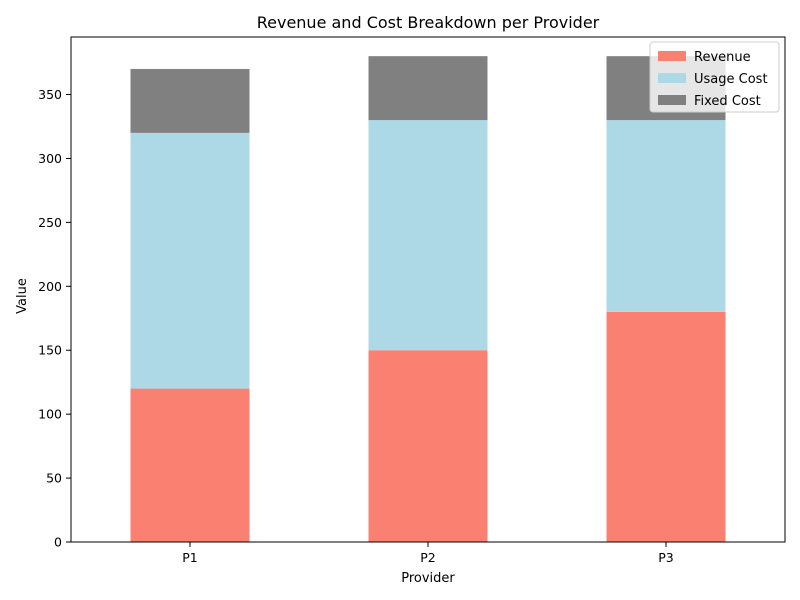 The height and width of the screenshot is (600, 800). Describe the element at coordinates (727, 101) in the screenshot. I see `legend-label-fixed-cost: Fixed Cost` at that location.